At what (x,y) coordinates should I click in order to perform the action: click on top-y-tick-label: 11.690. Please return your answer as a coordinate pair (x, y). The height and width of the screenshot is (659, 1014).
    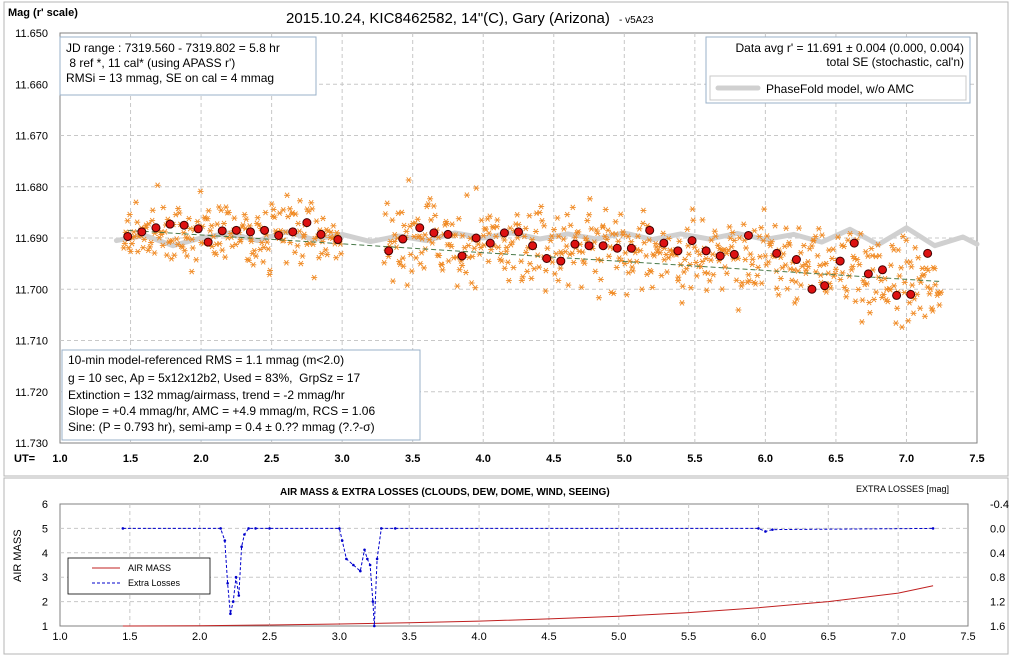
    Looking at the image, I should click on (31, 239).